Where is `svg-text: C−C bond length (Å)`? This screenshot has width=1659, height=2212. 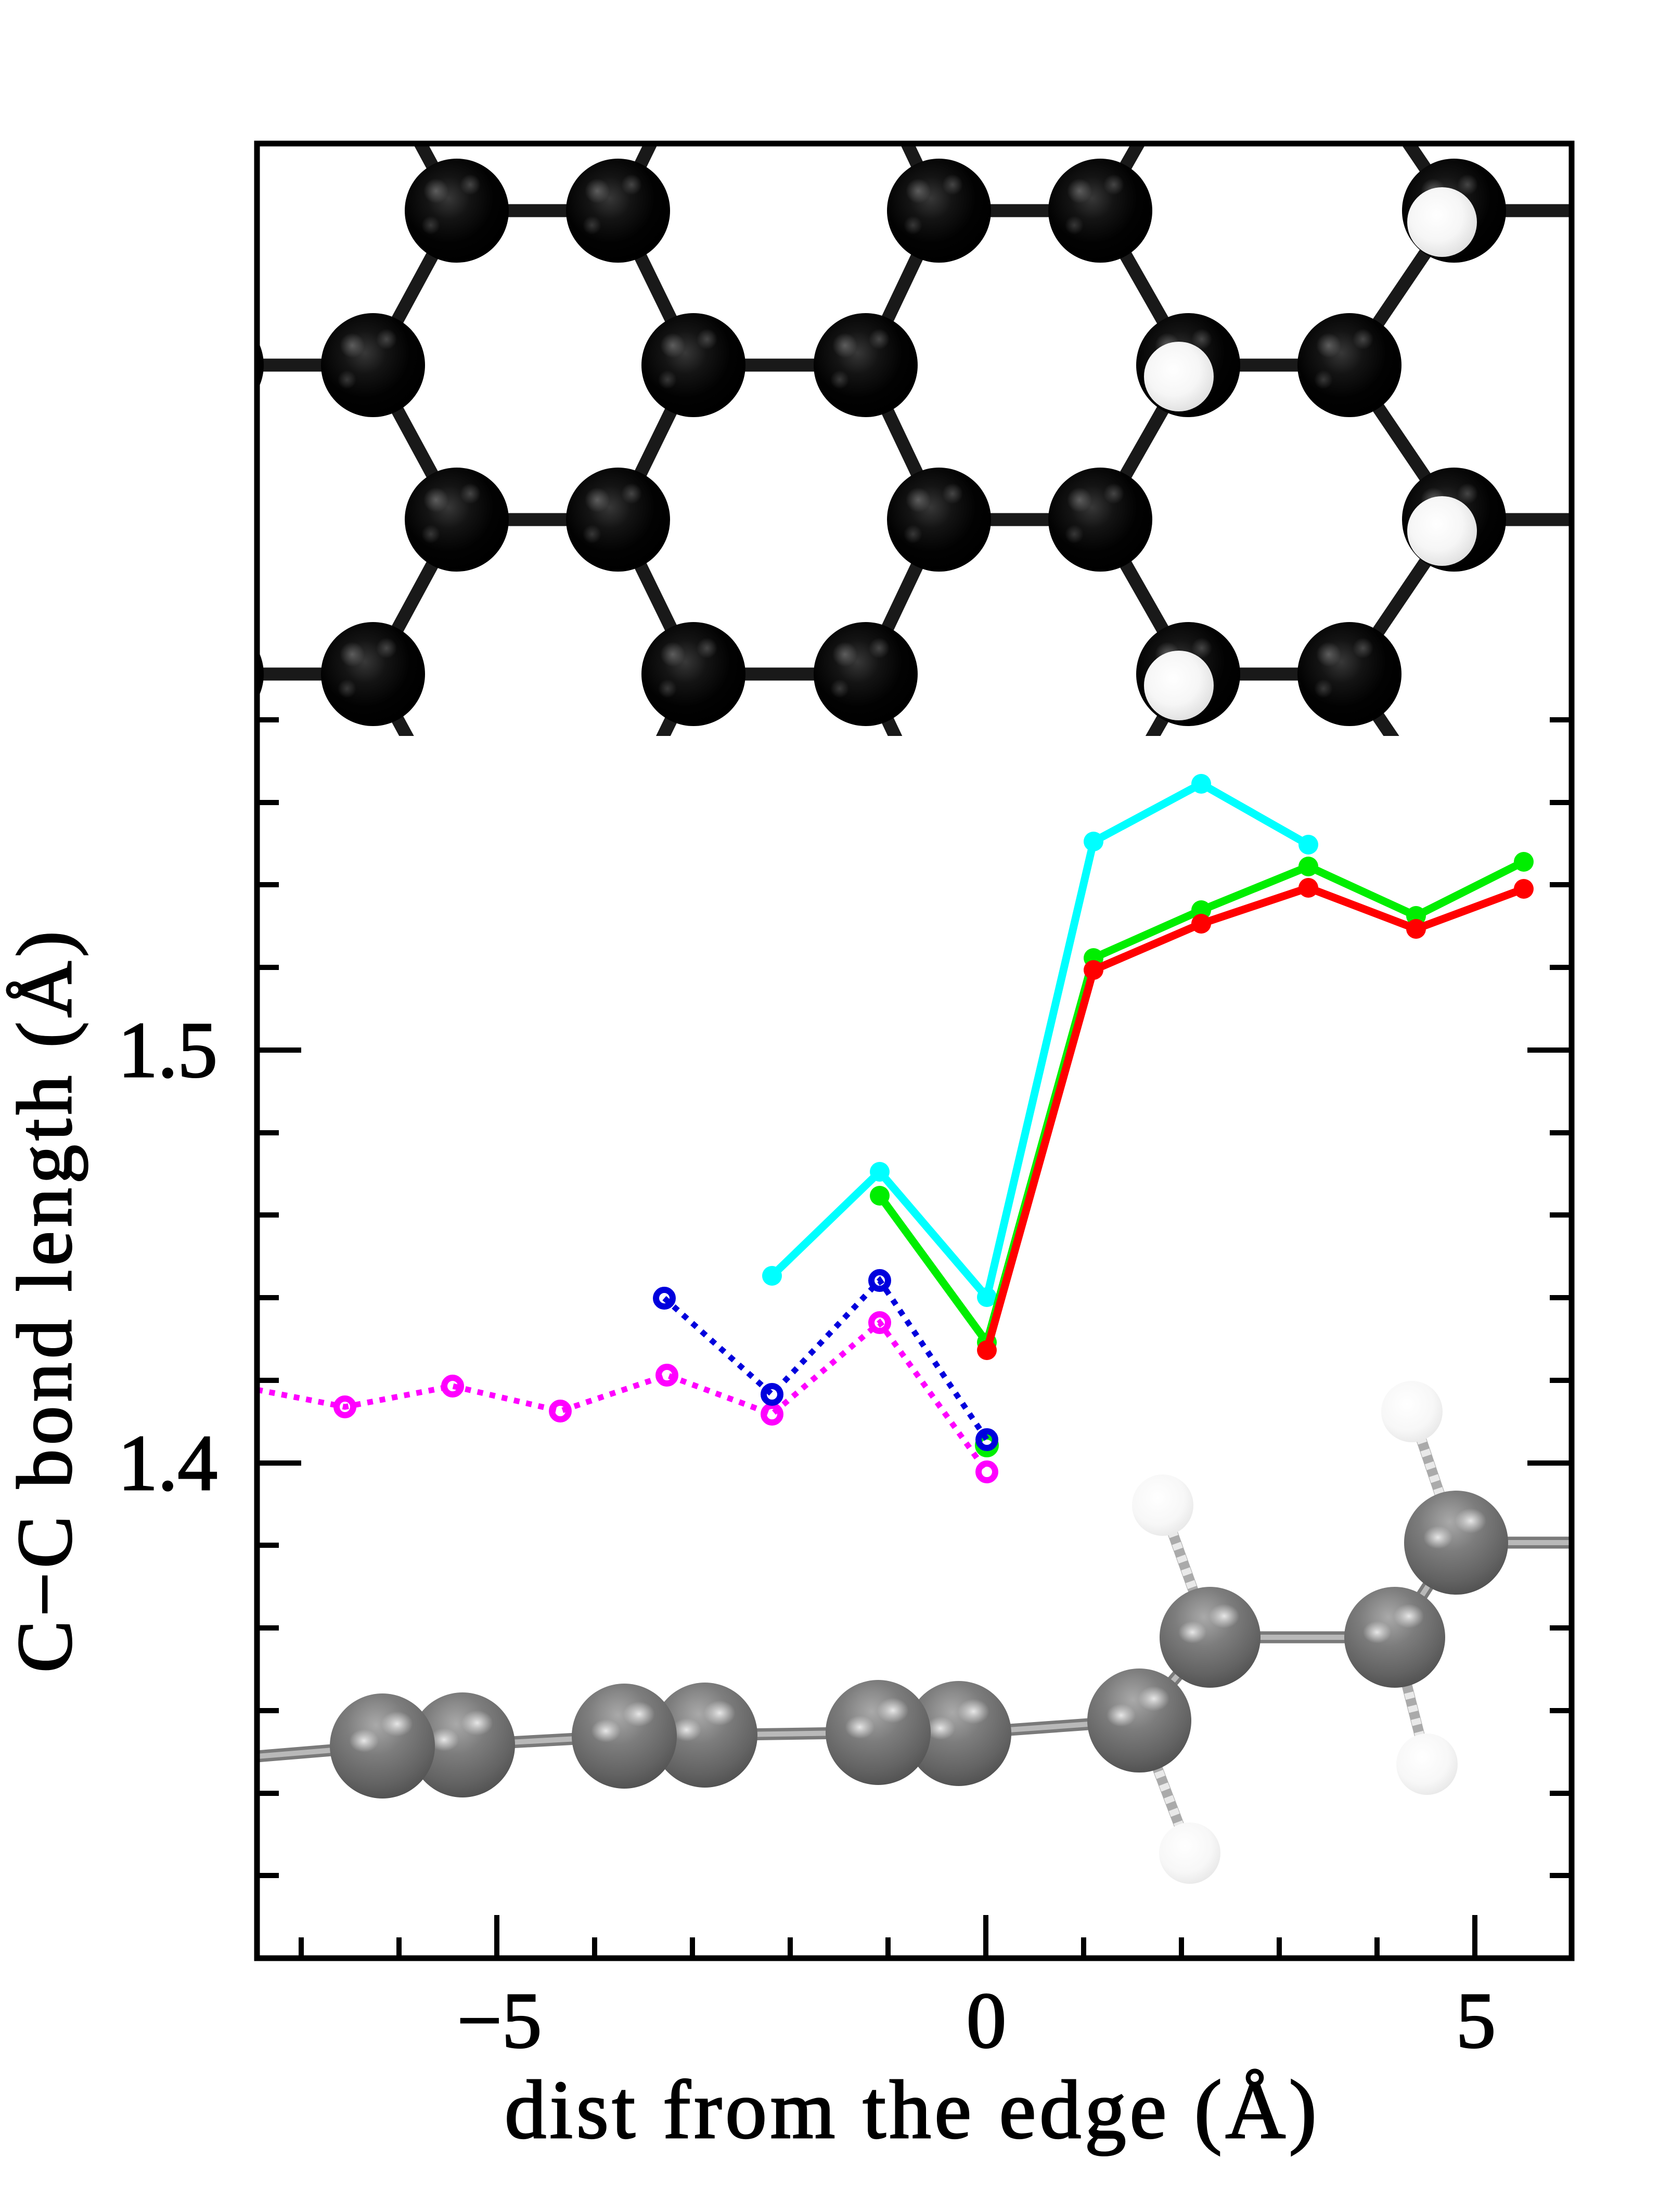
svg-text: C−C bond length (Å) is located at coordinates (45, 1302).